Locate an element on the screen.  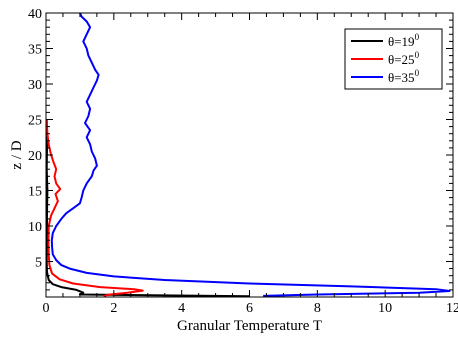
y-tick-label: 35 is located at coordinates (35, 50).